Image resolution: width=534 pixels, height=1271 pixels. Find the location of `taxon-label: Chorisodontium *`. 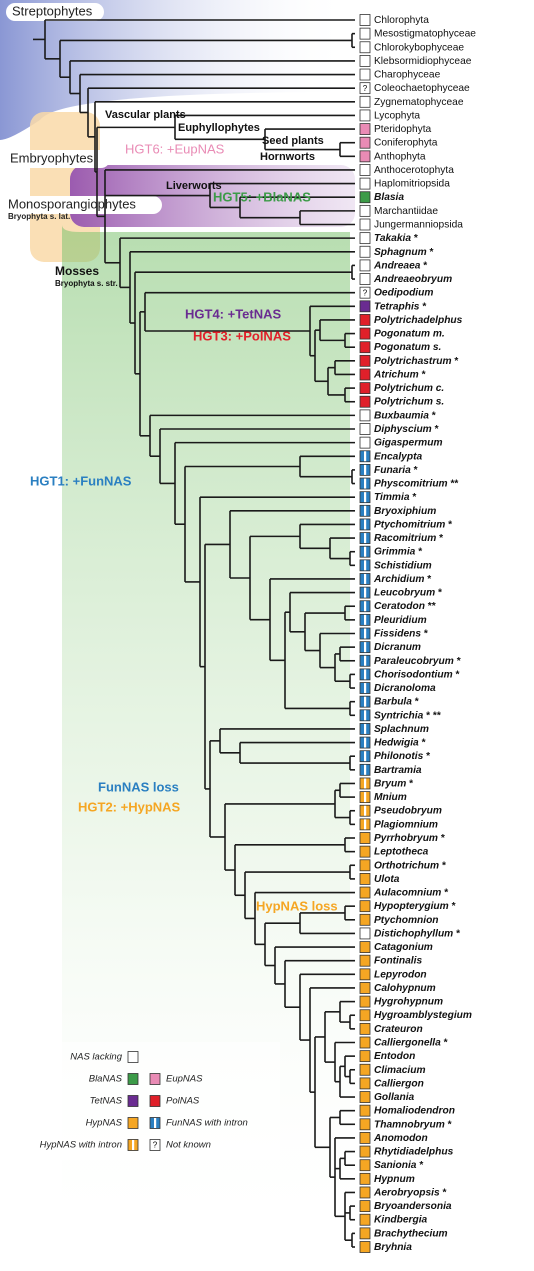

taxon-label: Chorisodontium * is located at coordinates (417, 674).